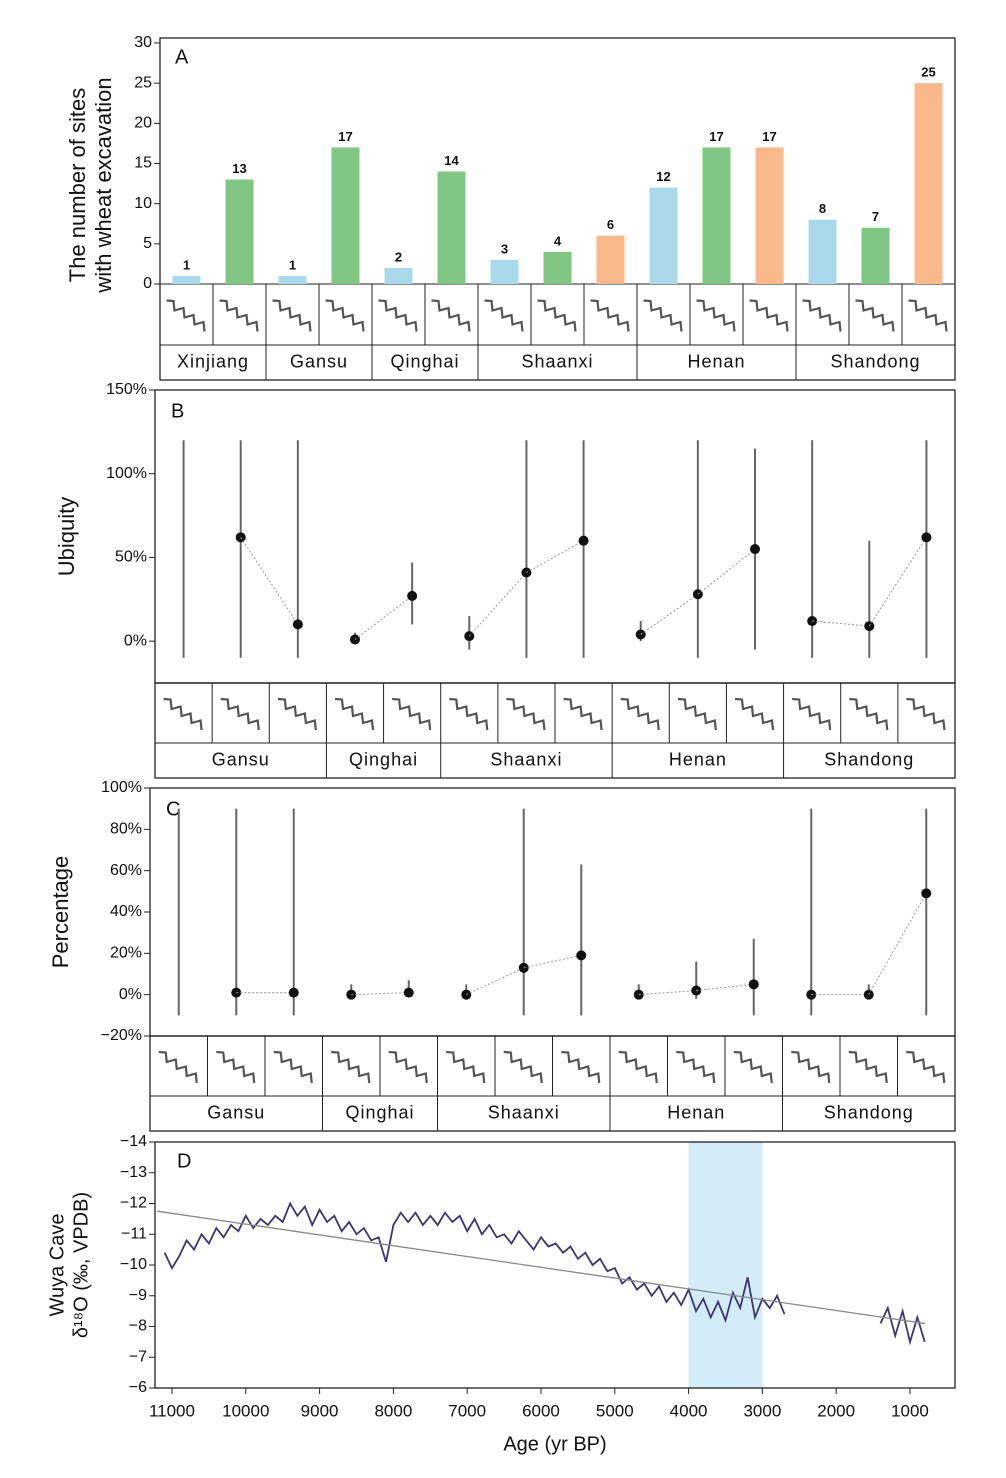 The width and height of the screenshot is (1006, 1478). Describe the element at coordinates (875, 216) in the screenshot. I see `data-label: 7` at that location.